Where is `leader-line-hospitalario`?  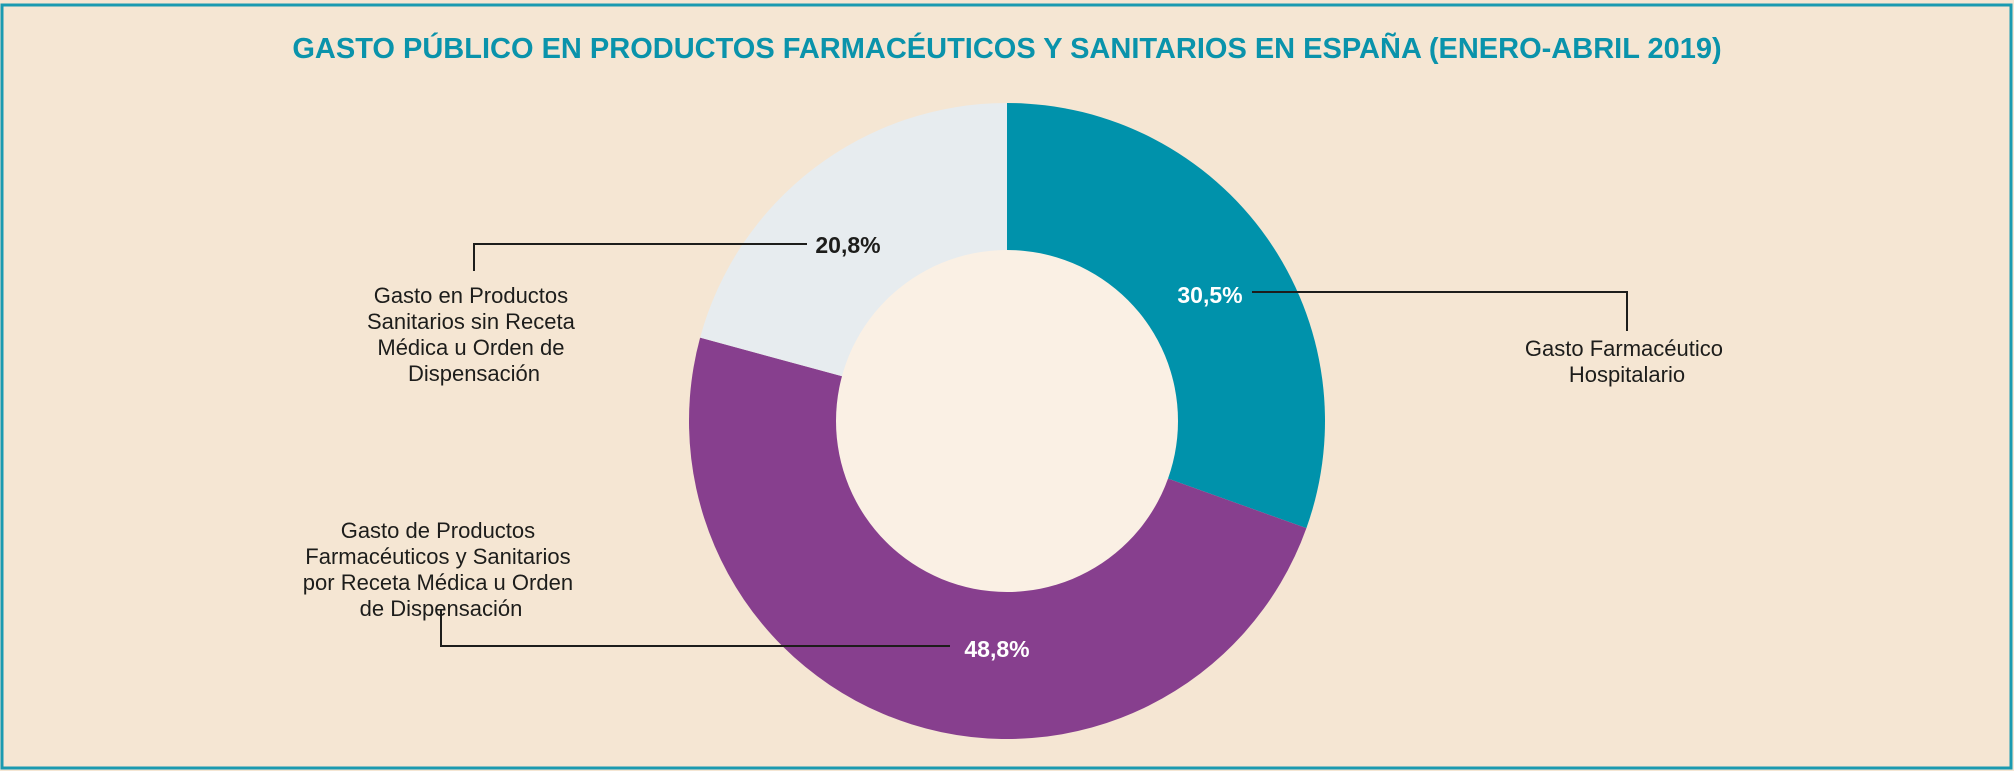
leader-line-hospitalario is located at coordinates (1440, 311).